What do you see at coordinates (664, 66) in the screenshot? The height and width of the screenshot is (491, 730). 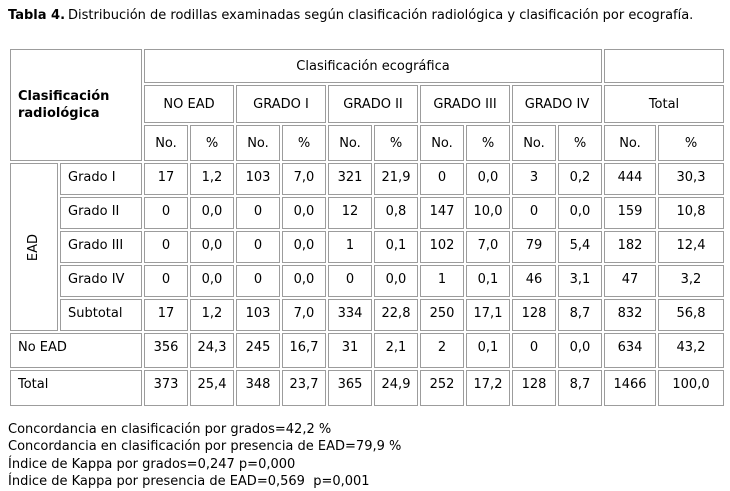 I see `empty-header-cell` at bounding box center [664, 66].